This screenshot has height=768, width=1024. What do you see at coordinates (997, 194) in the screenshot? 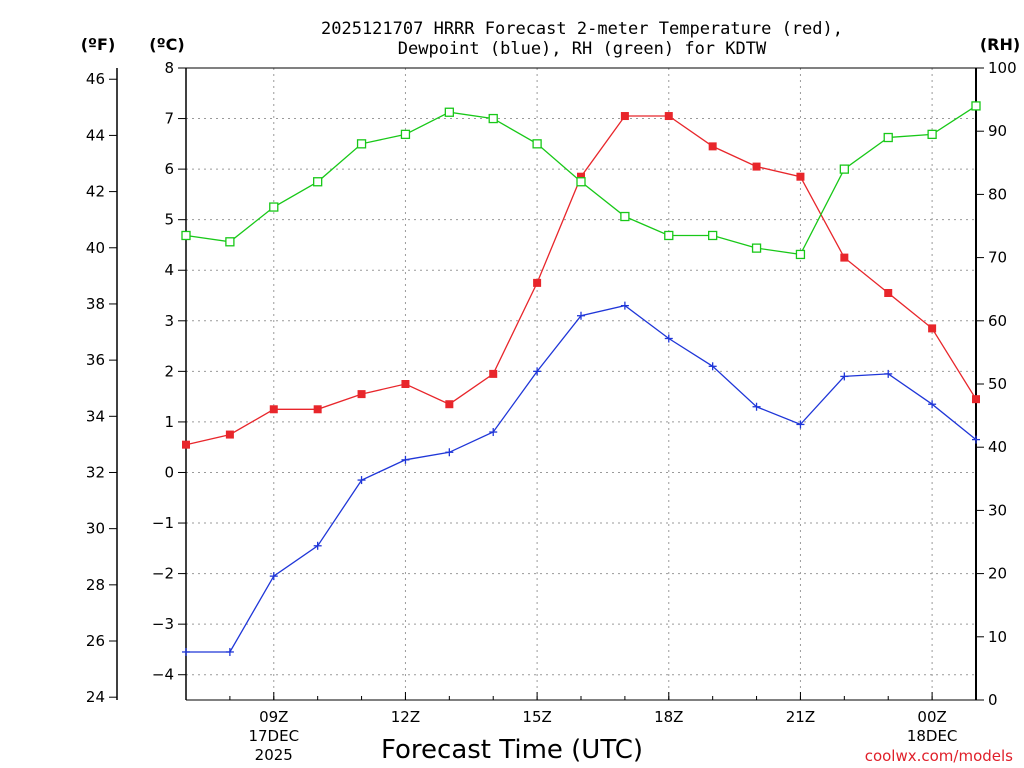
I see `rh-tick-label: 80` at bounding box center [997, 194].